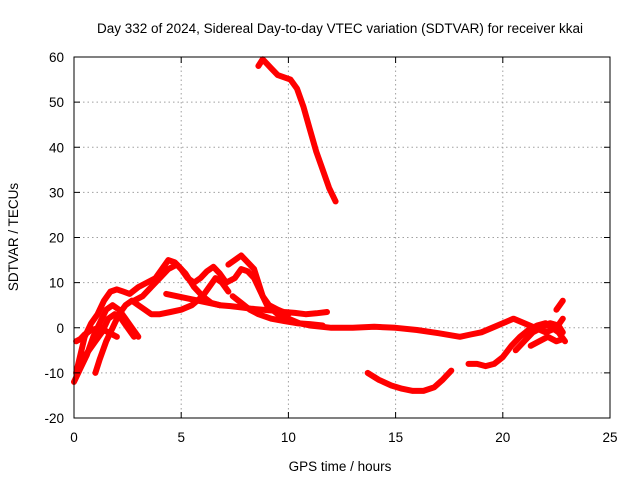 Image resolution: width=640 pixels, height=480 pixels. What do you see at coordinates (181, 437) in the screenshot?
I see `x-tick-label: 5` at bounding box center [181, 437].